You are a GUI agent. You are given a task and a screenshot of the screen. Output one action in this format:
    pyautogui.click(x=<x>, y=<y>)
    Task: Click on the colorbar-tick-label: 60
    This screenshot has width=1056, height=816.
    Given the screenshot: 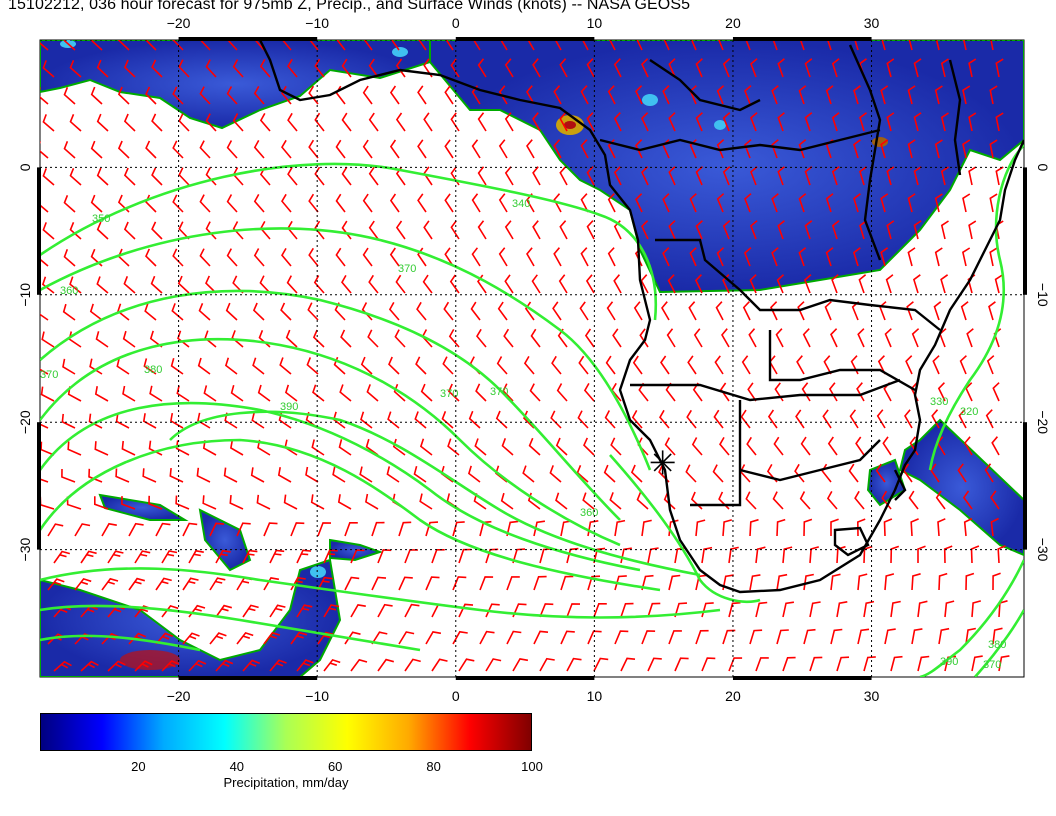 What is the action you would take?
    pyautogui.click(x=335, y=766)
    